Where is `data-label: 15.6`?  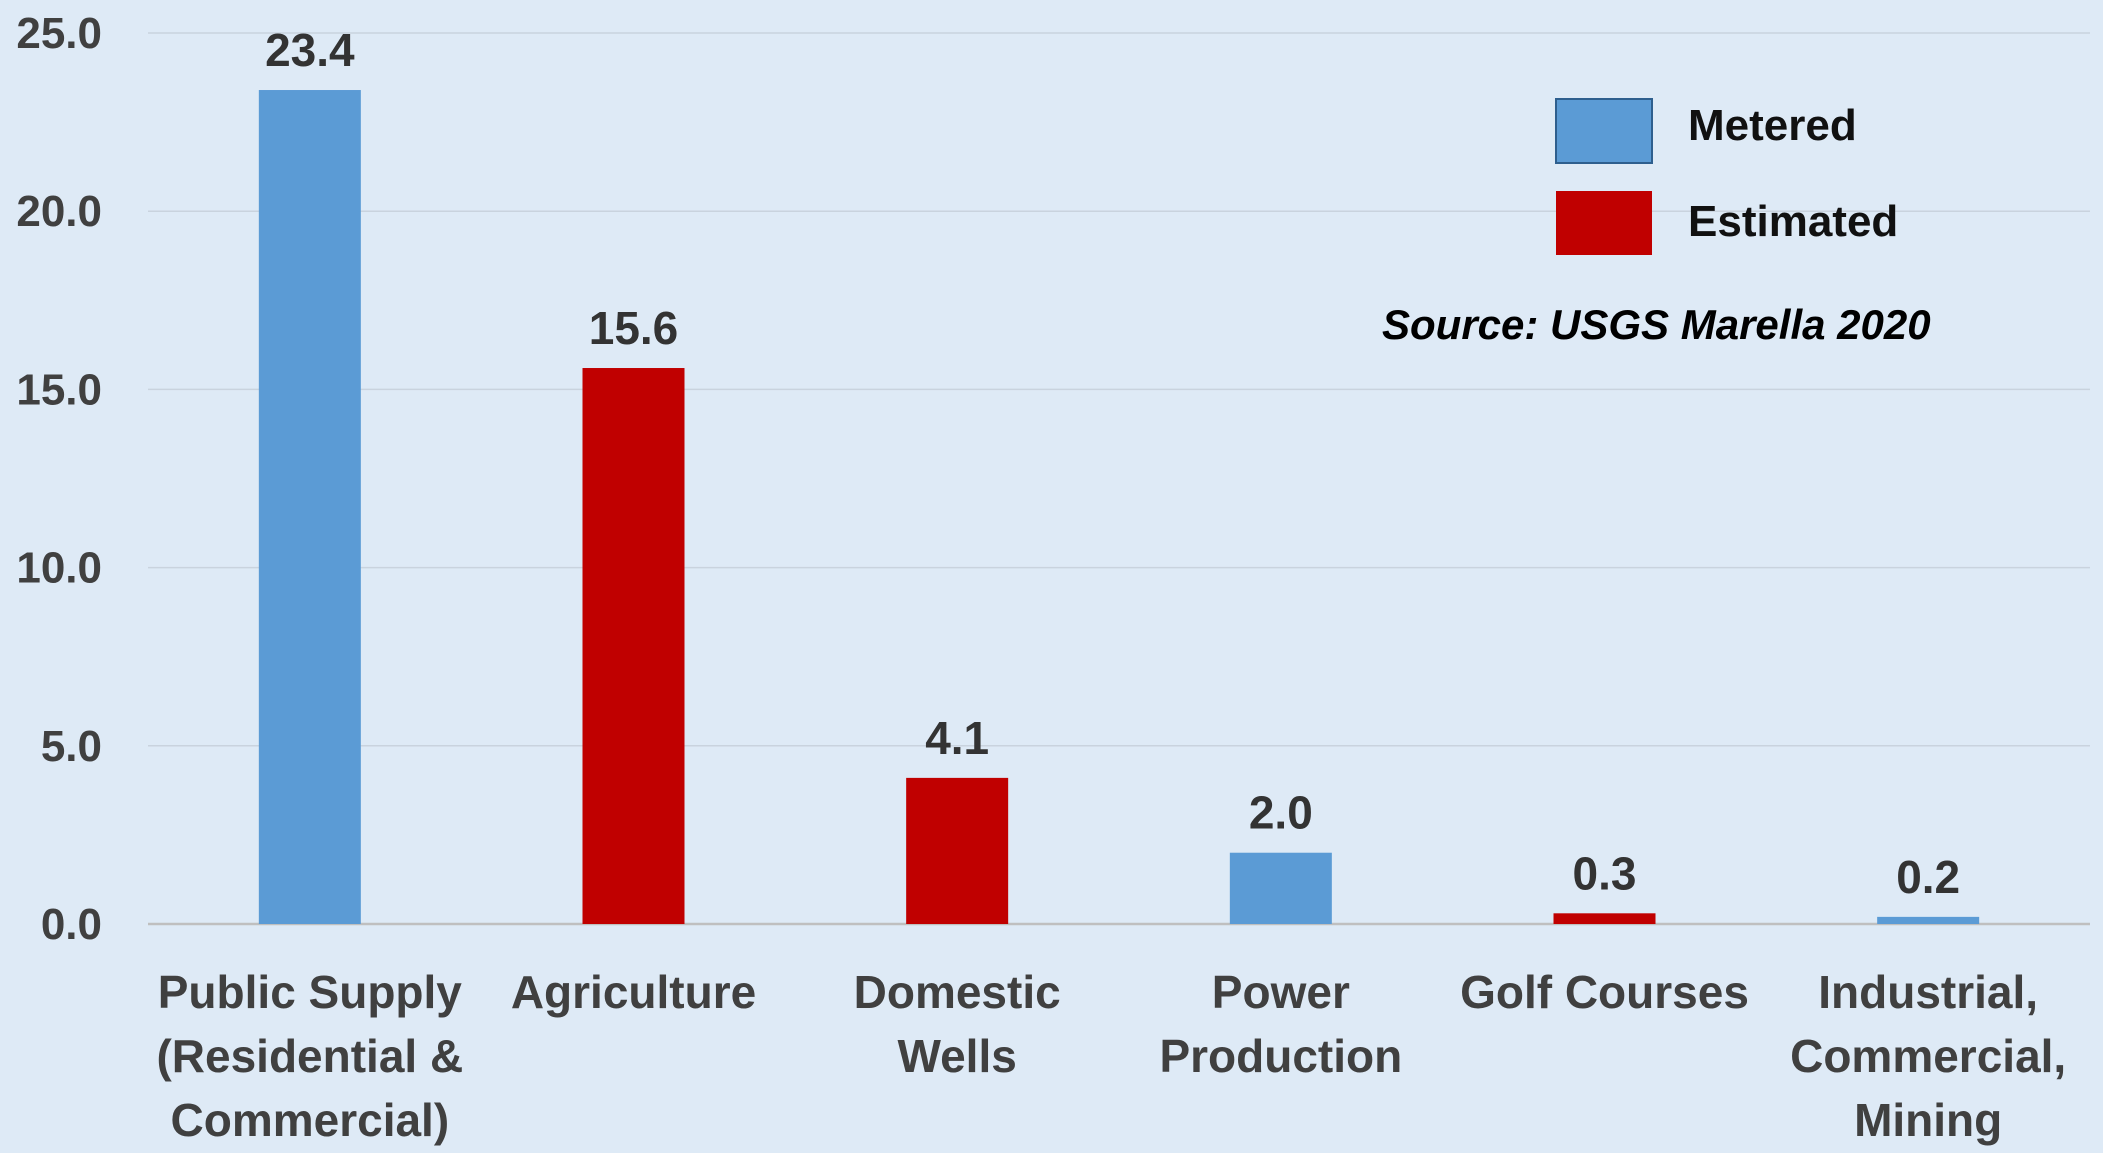 data-label: 15.6 is located at coordinates (634, 328).